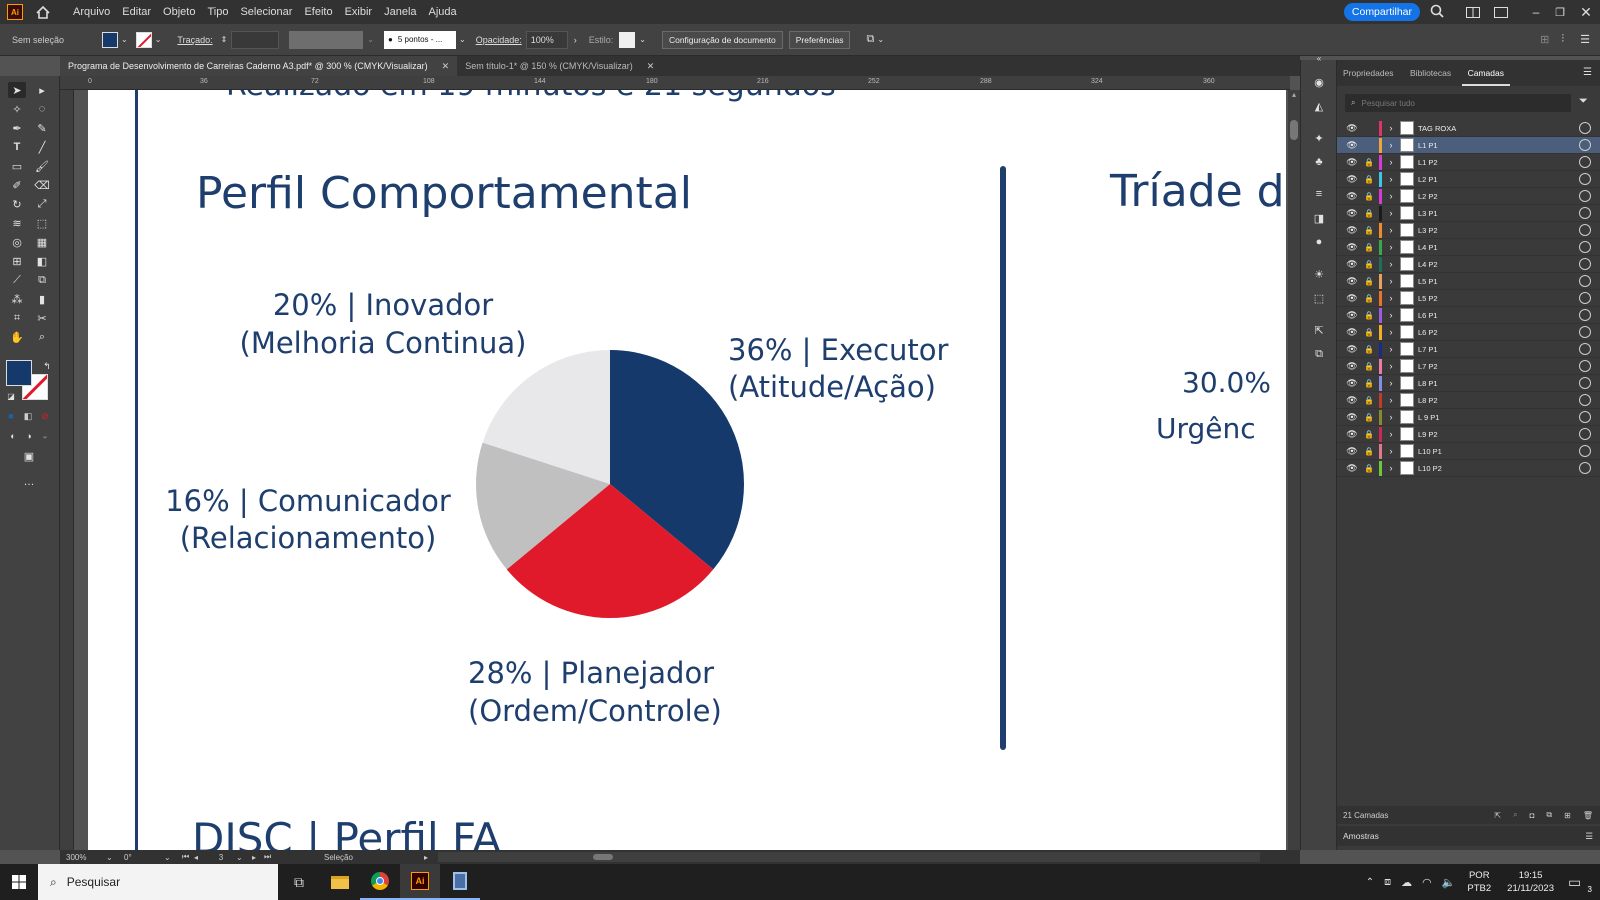 Image resolution: width=1600 pixels, height=900 pixels. What do you see at coordinates (224, 39) in the screenshot?
I see `stroke-stepper: ⇕` at bounding box center [224, 39].